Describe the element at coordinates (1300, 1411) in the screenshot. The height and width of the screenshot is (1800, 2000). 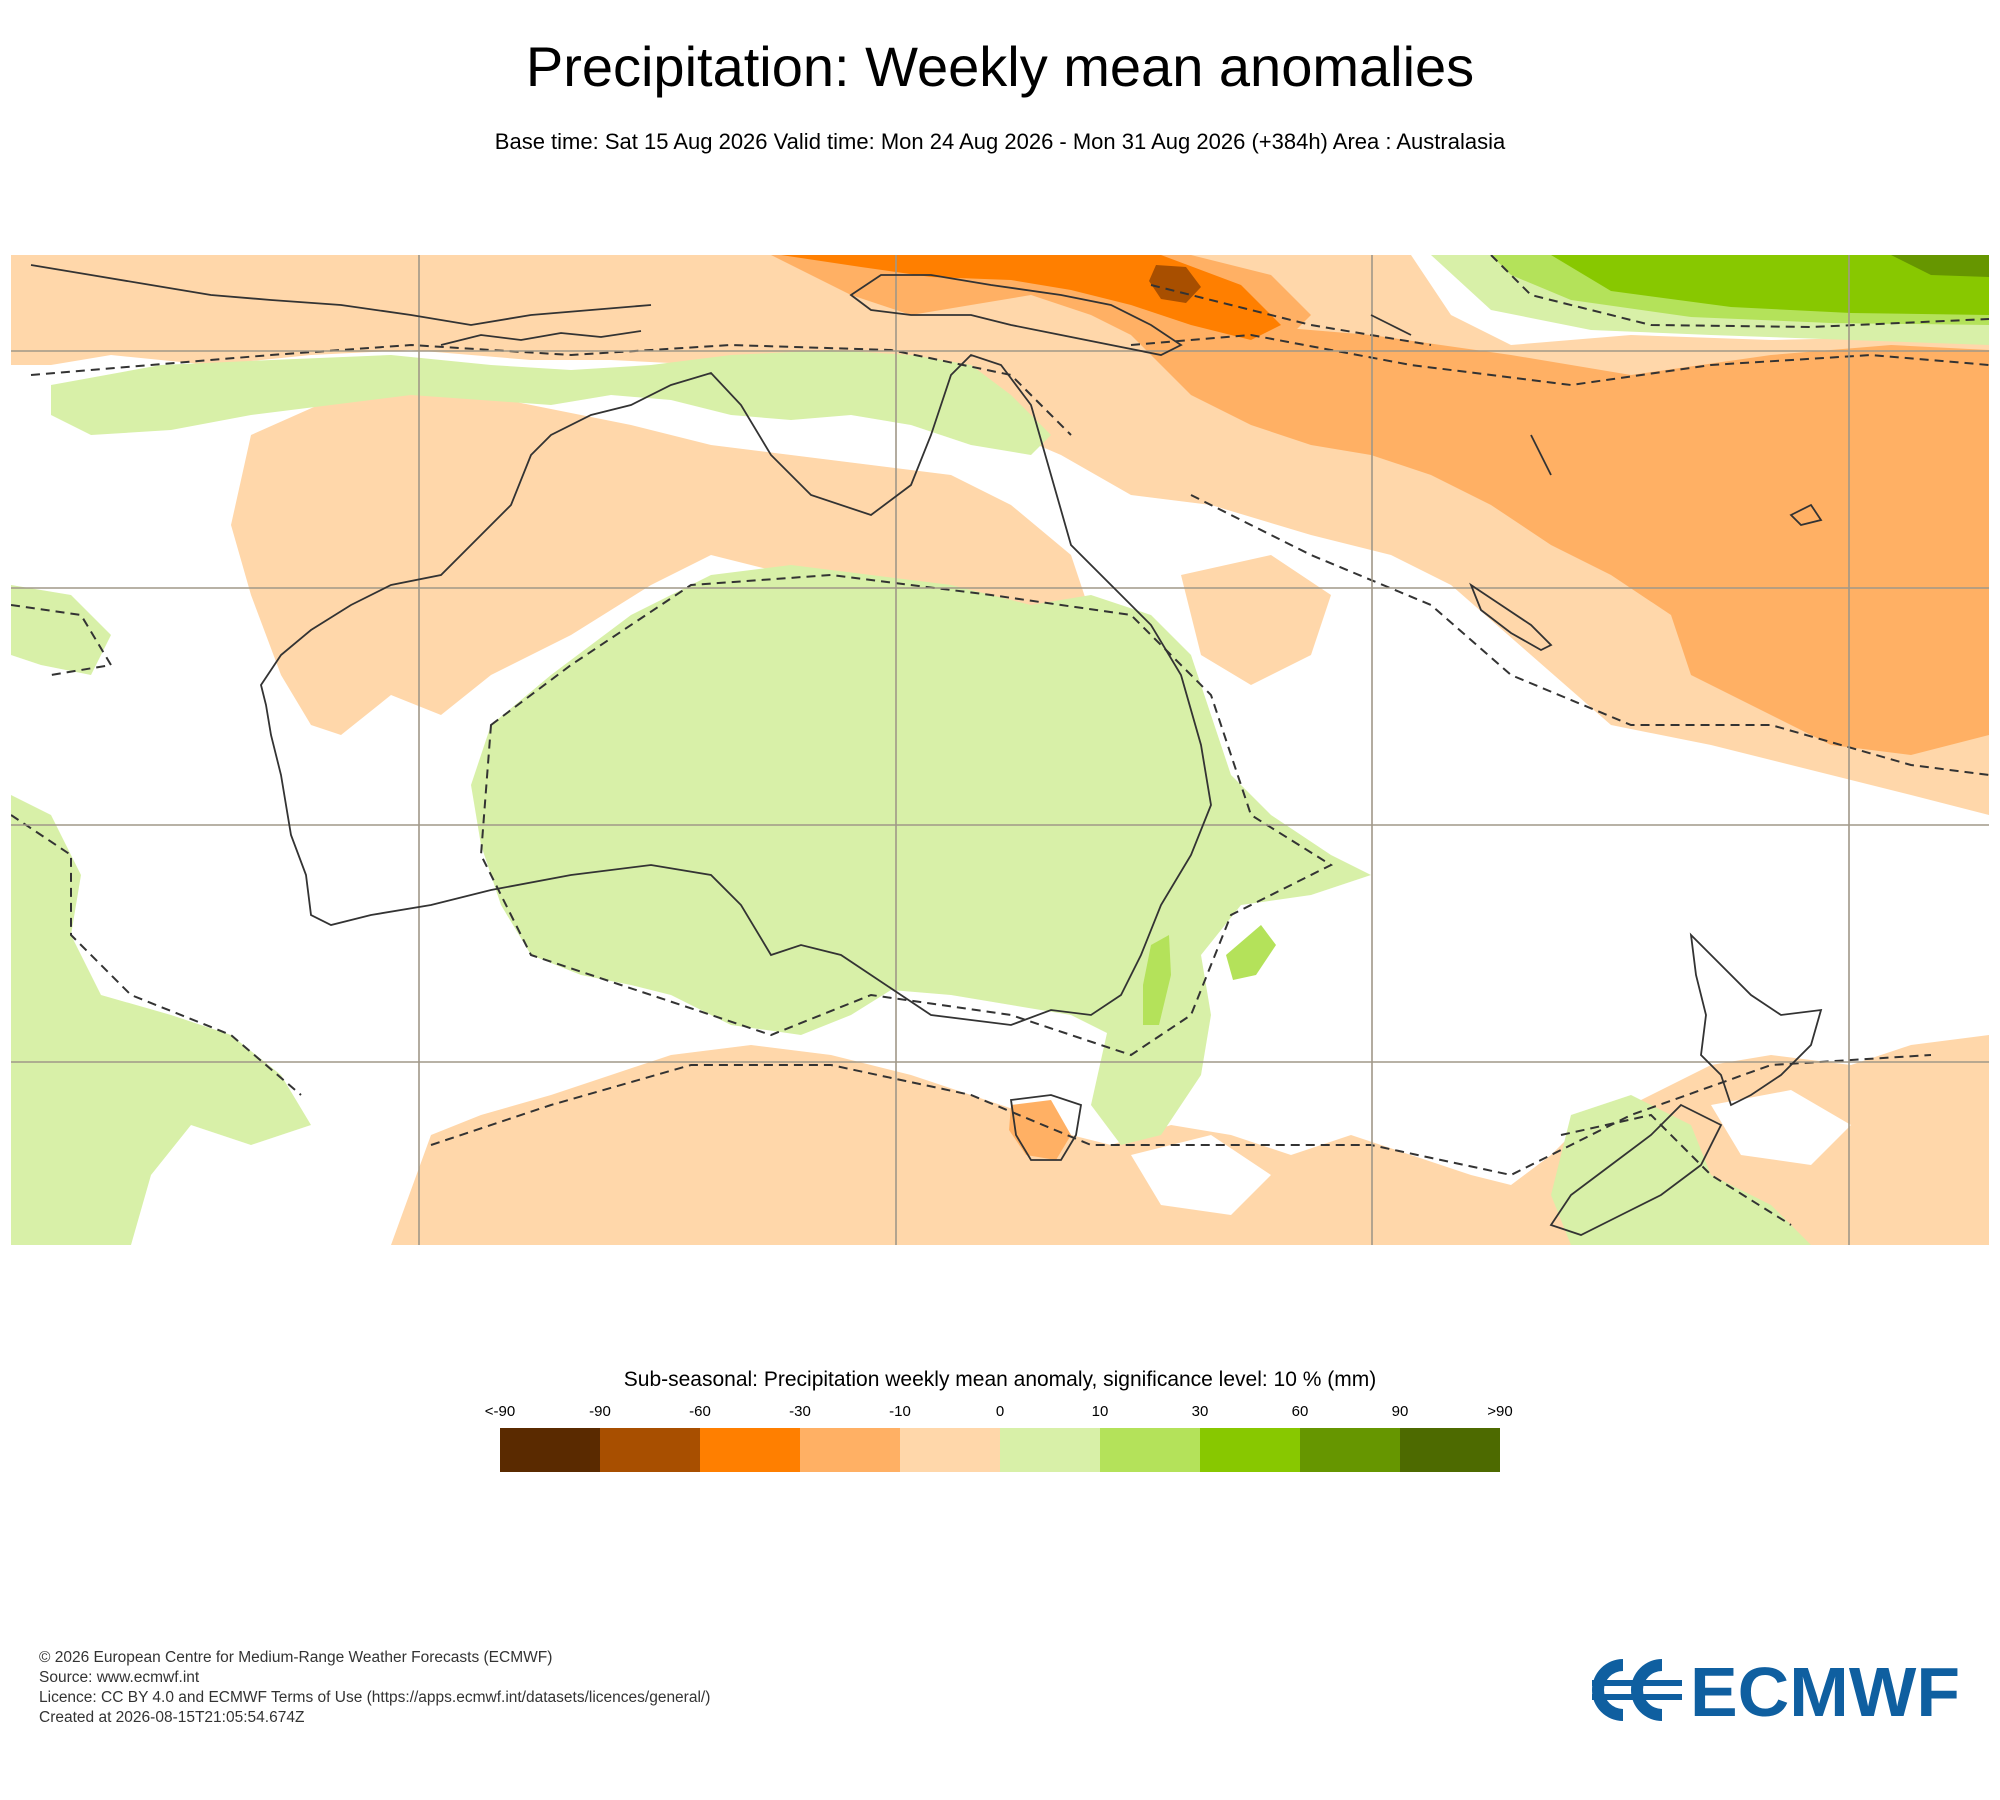
I see `legend-tick-label: 60` at that location.